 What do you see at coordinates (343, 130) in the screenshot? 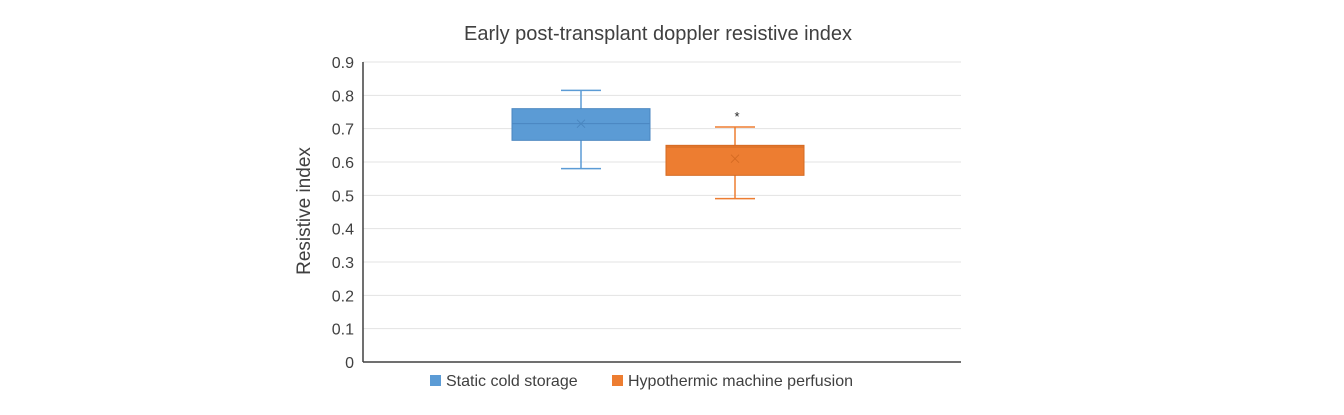
I see `y-tick-label: 0.7` at bounding box center [343, 130].